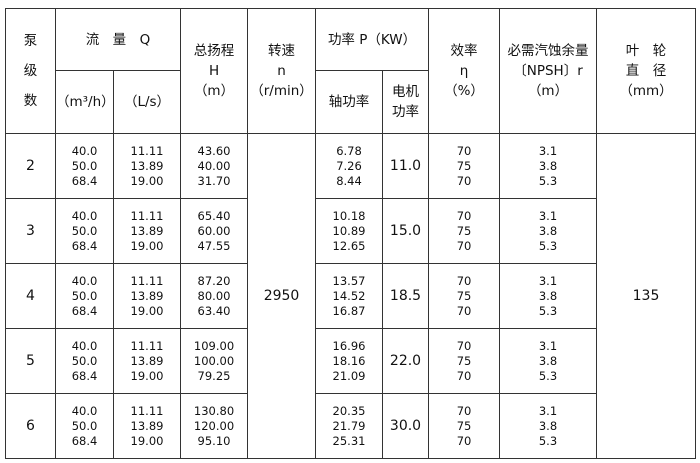  What do you see at coordinates (85, 102) in the screenshot?
I see `header-flow-m3h: （m³/h）` at bounding box center [85, 102].